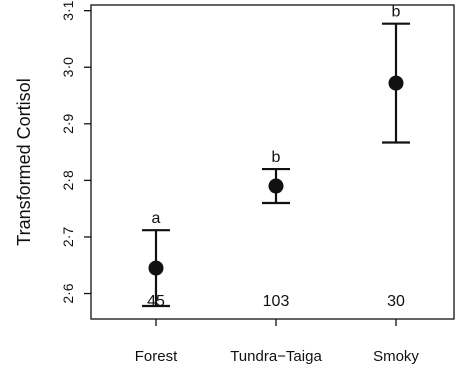  What do you see at coordinates (68, 67) in the screenshot?
I see `y-tick-label: 3·0` at bounding box center [68, 67].